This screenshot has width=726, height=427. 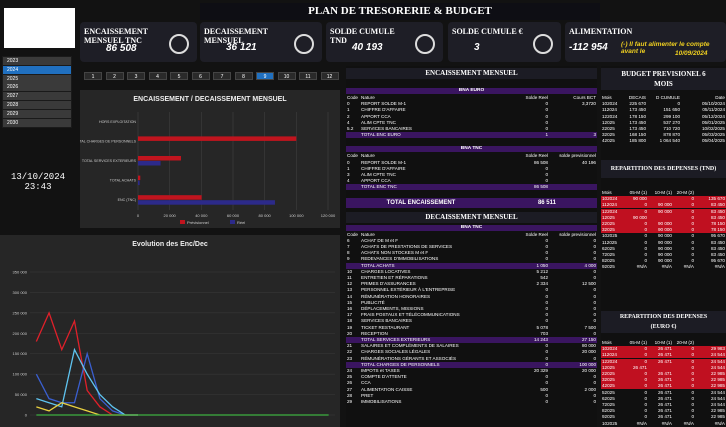 I want to click on year-item: 2026, so click(x=37, y=87).